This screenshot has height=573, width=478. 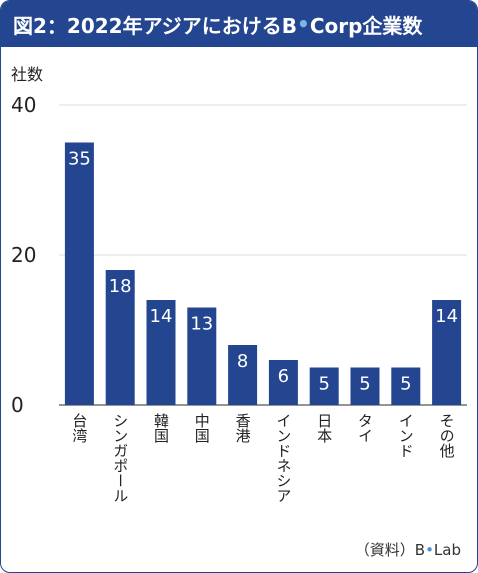 I want to click on y-tick-label: 0, so click(x=17, y=405).